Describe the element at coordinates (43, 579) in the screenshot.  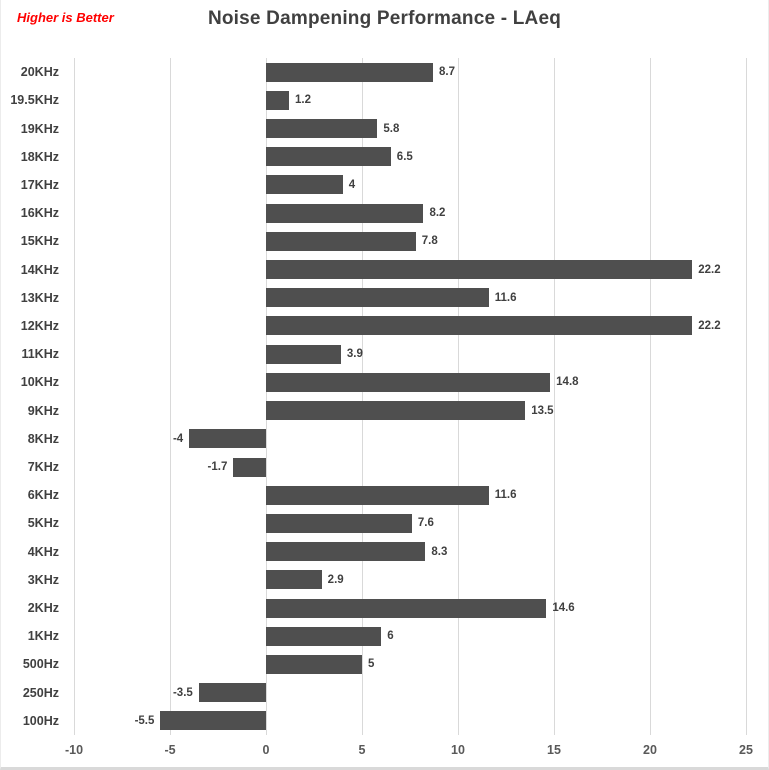
I see `category-label: 3KHz` at that location.